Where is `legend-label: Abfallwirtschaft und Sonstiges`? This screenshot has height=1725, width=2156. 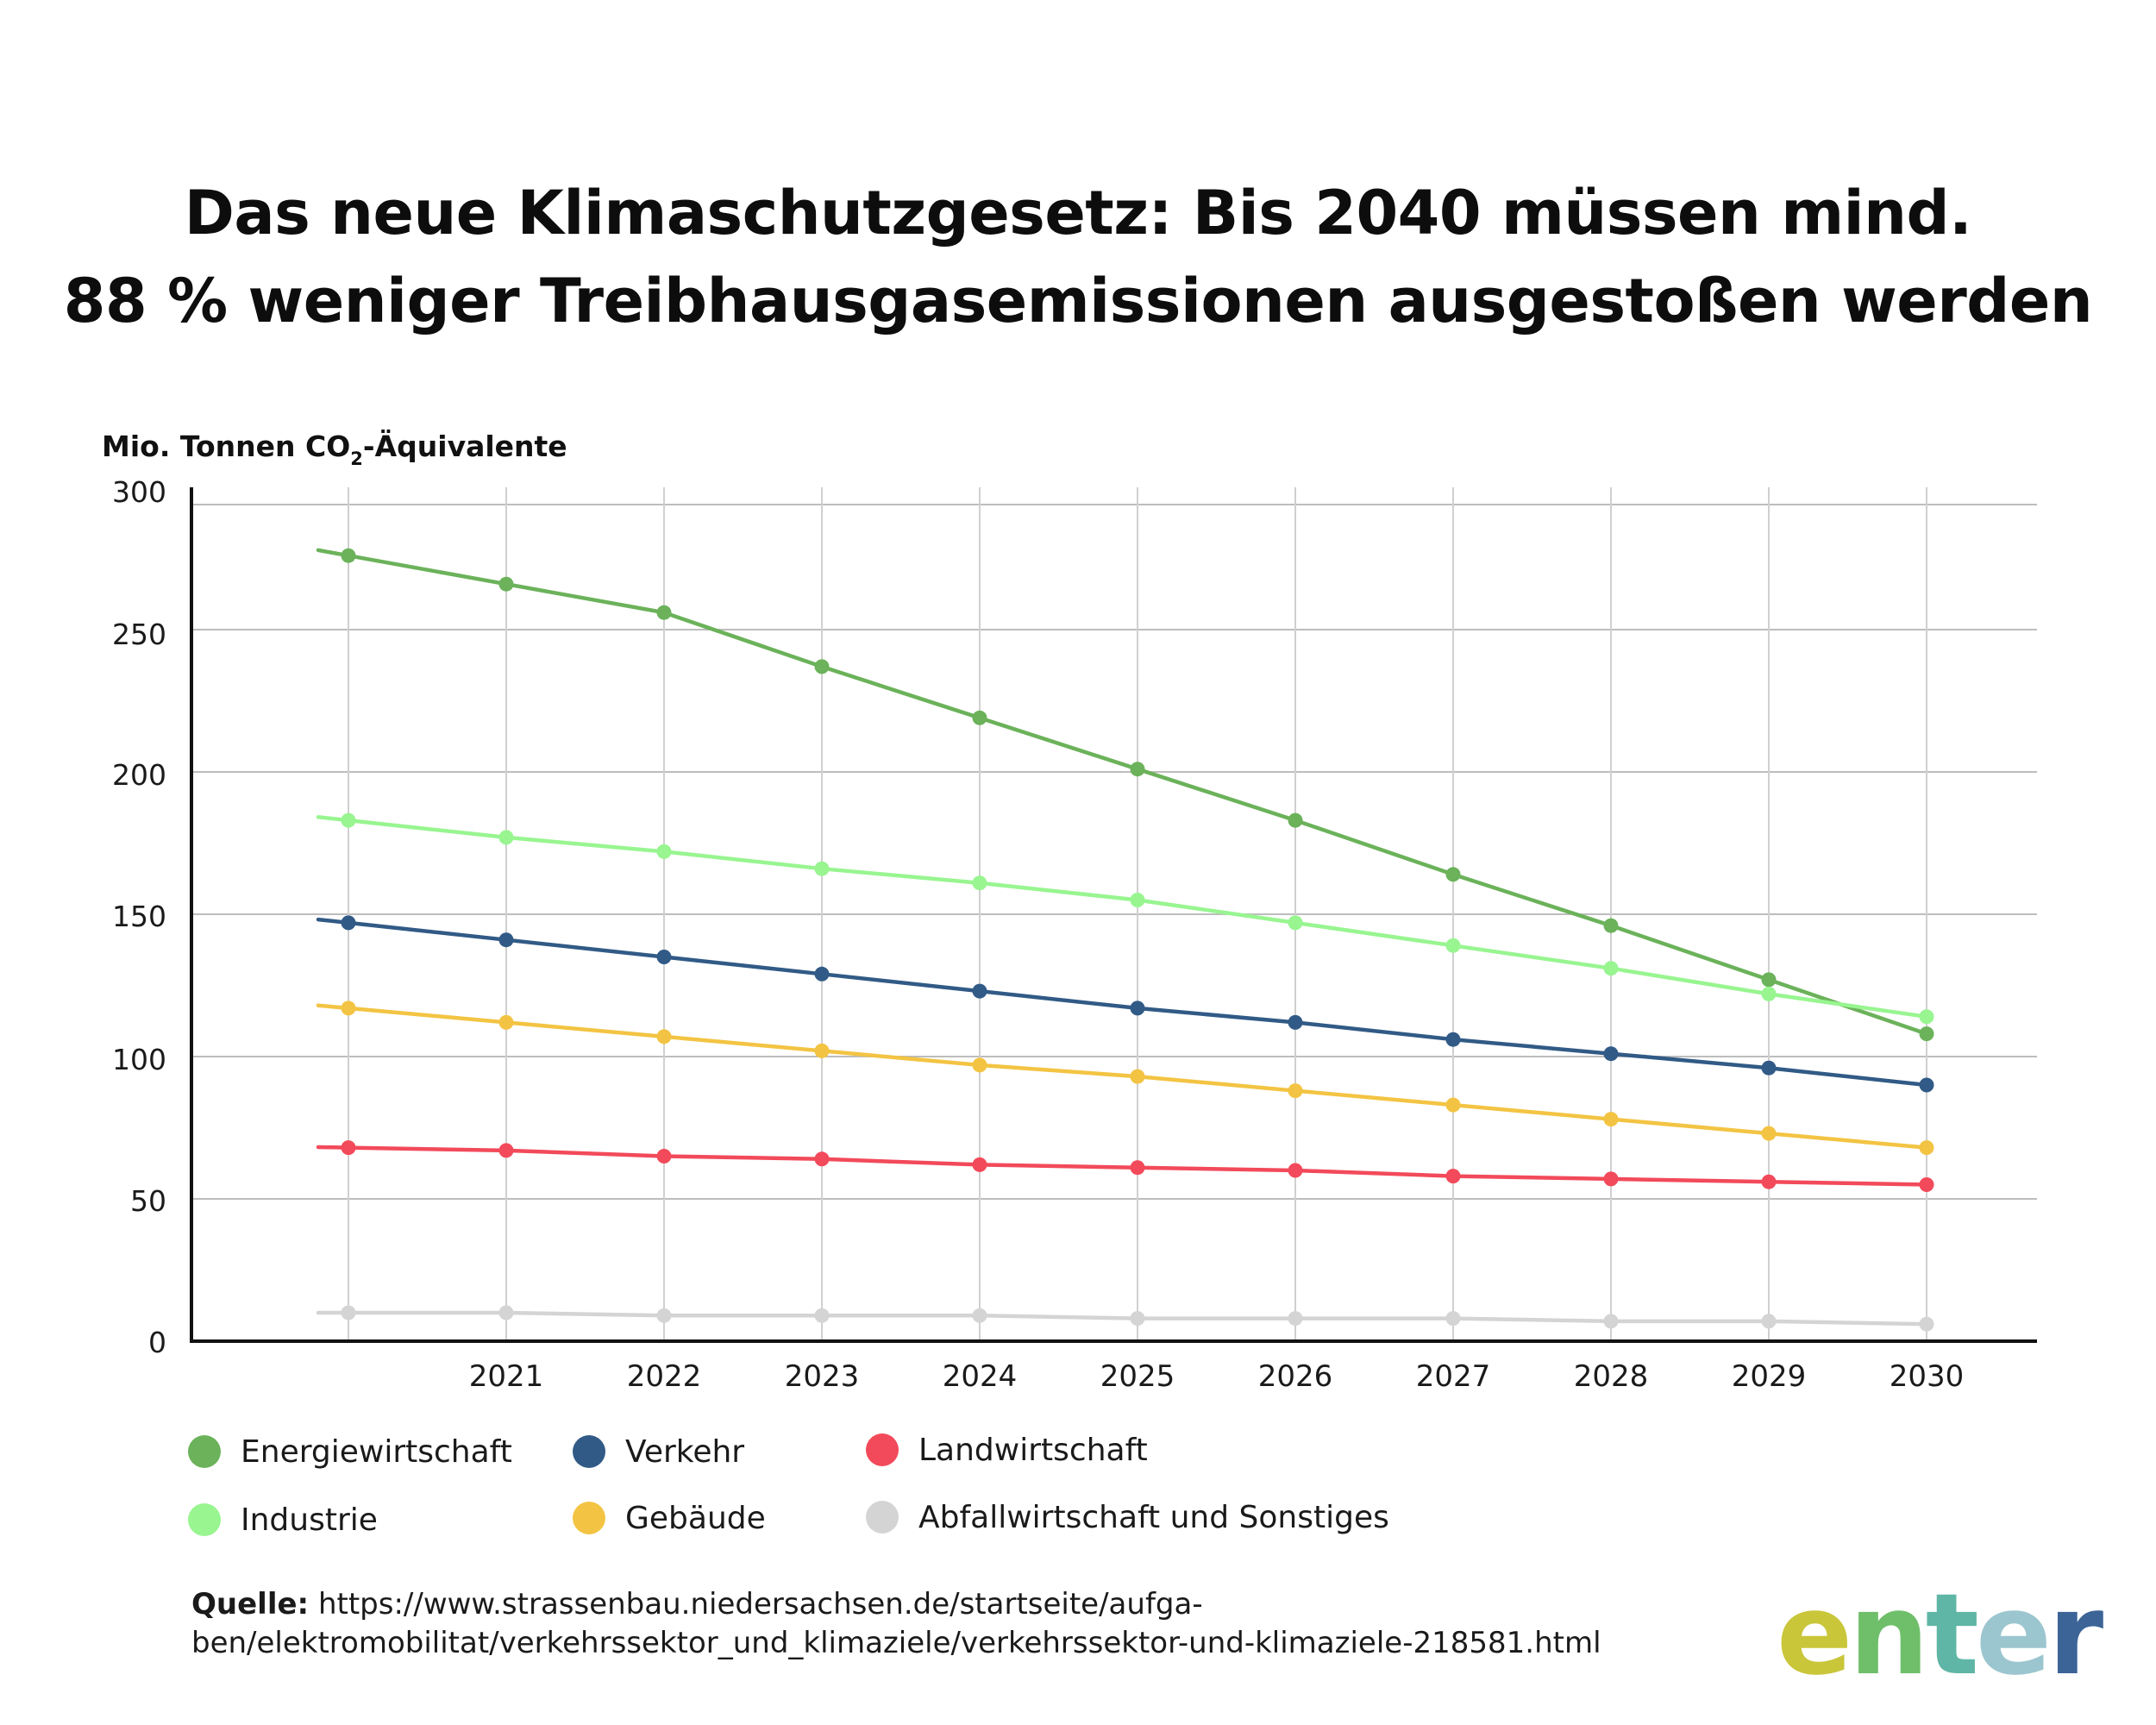
legend-label: Abfallwirtschaft und Sonstiges is located at coordinates (1153, 1517).